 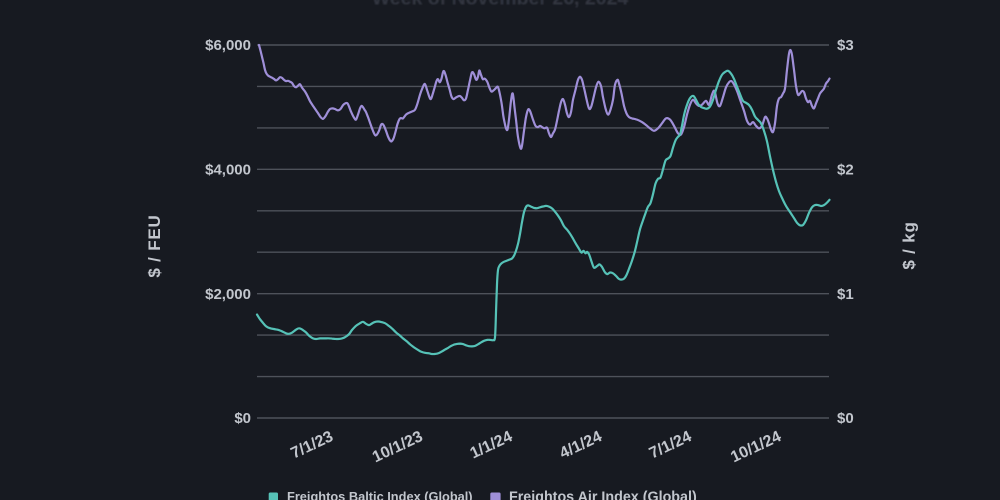 What do you see at coordinates (845, 294) in the screenshot?
I see `svg-text: $1` at bounding box center [845, 294].